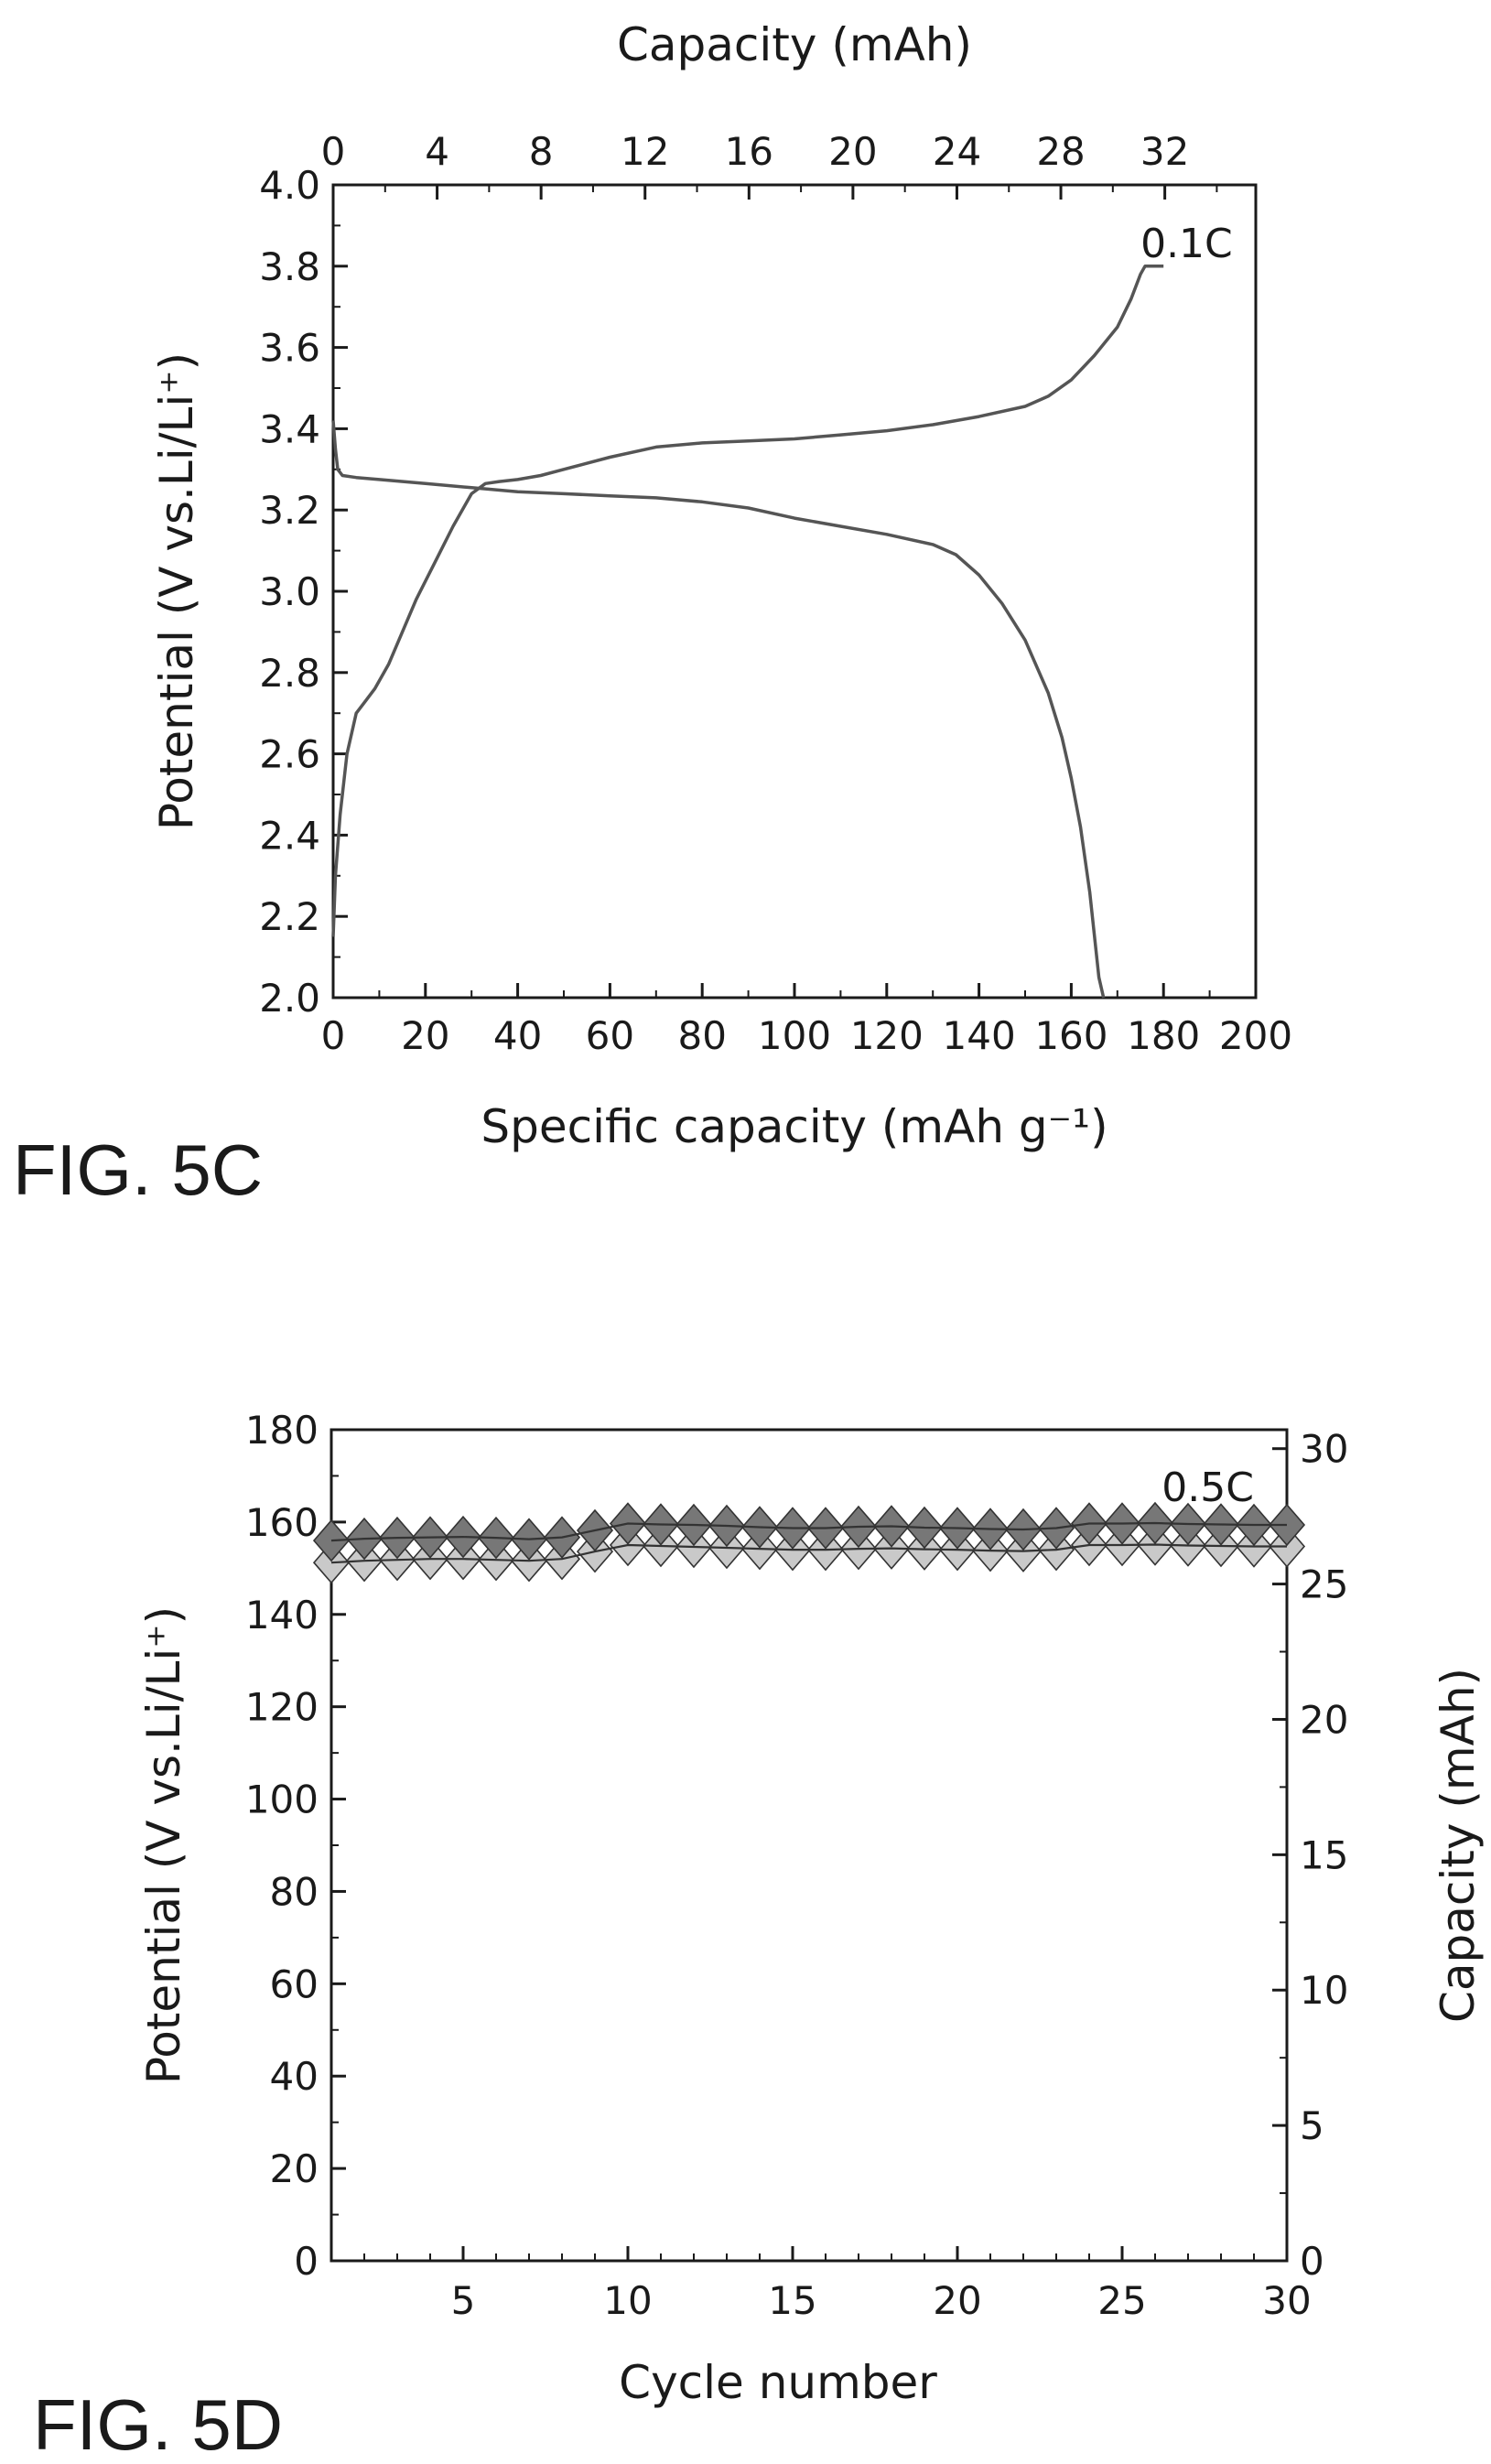 Image resolution: width=1491 pixels, height=2464 pixels. What do you see at coordinates (645, 151) in the screenshot?
I see `fig-5c-x2-tick-label: 12` at bounding box center [645, 151].